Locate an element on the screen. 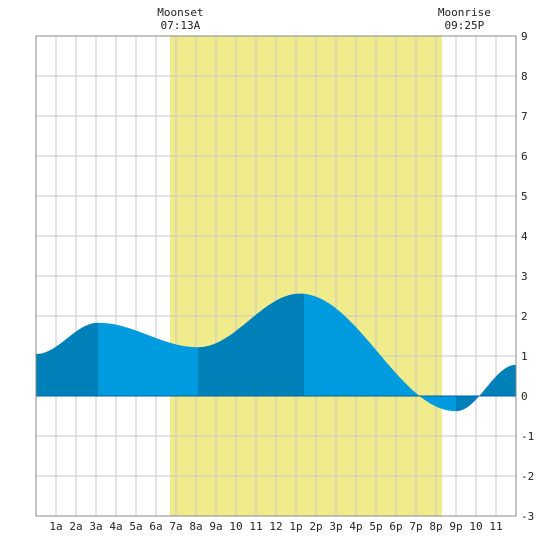 Image resolution: width=550 pixels, height=550 pixels. moonrise-title: Moonrise is located at coordinates (464, 12).